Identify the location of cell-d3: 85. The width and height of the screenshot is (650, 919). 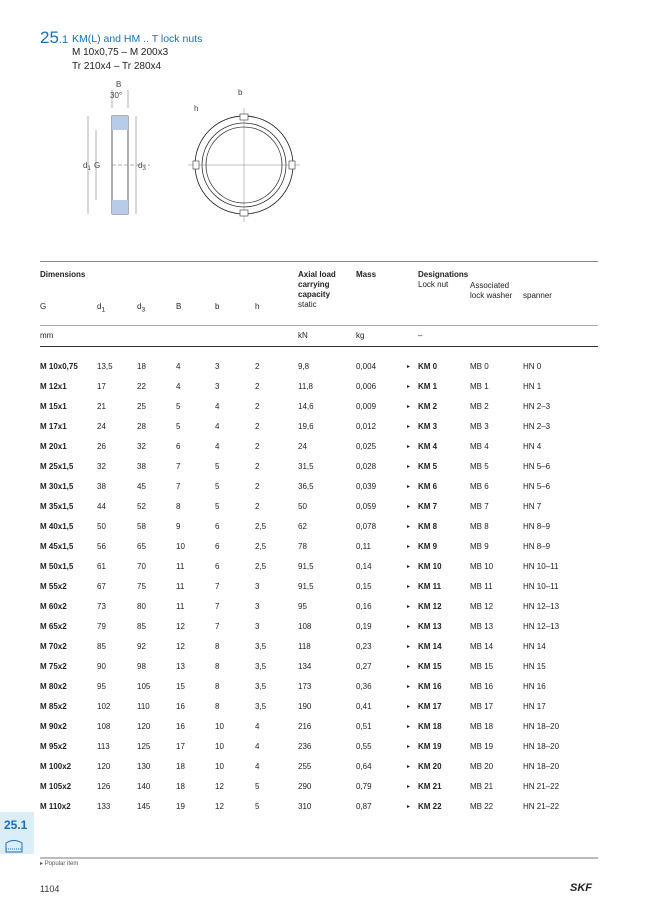
(141, 626).